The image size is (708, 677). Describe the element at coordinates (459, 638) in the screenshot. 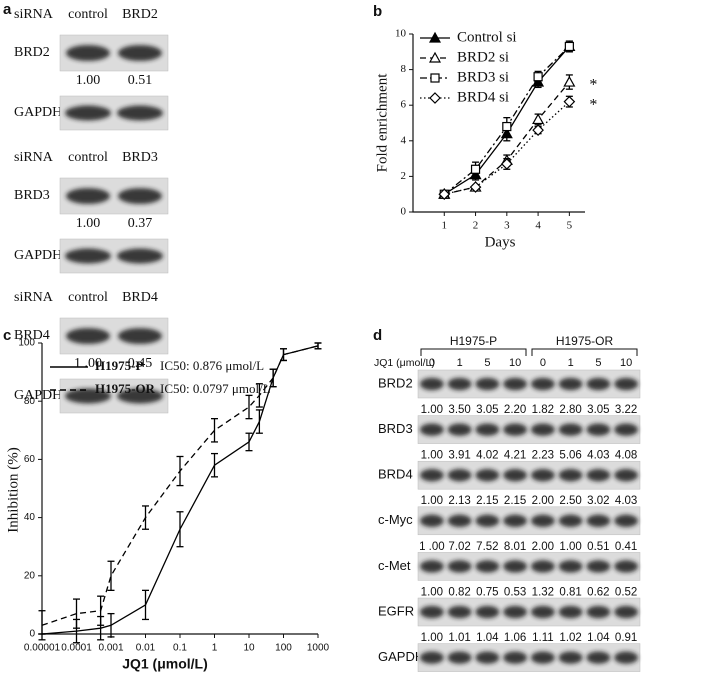

I see `quantification: 1.01` at that location.